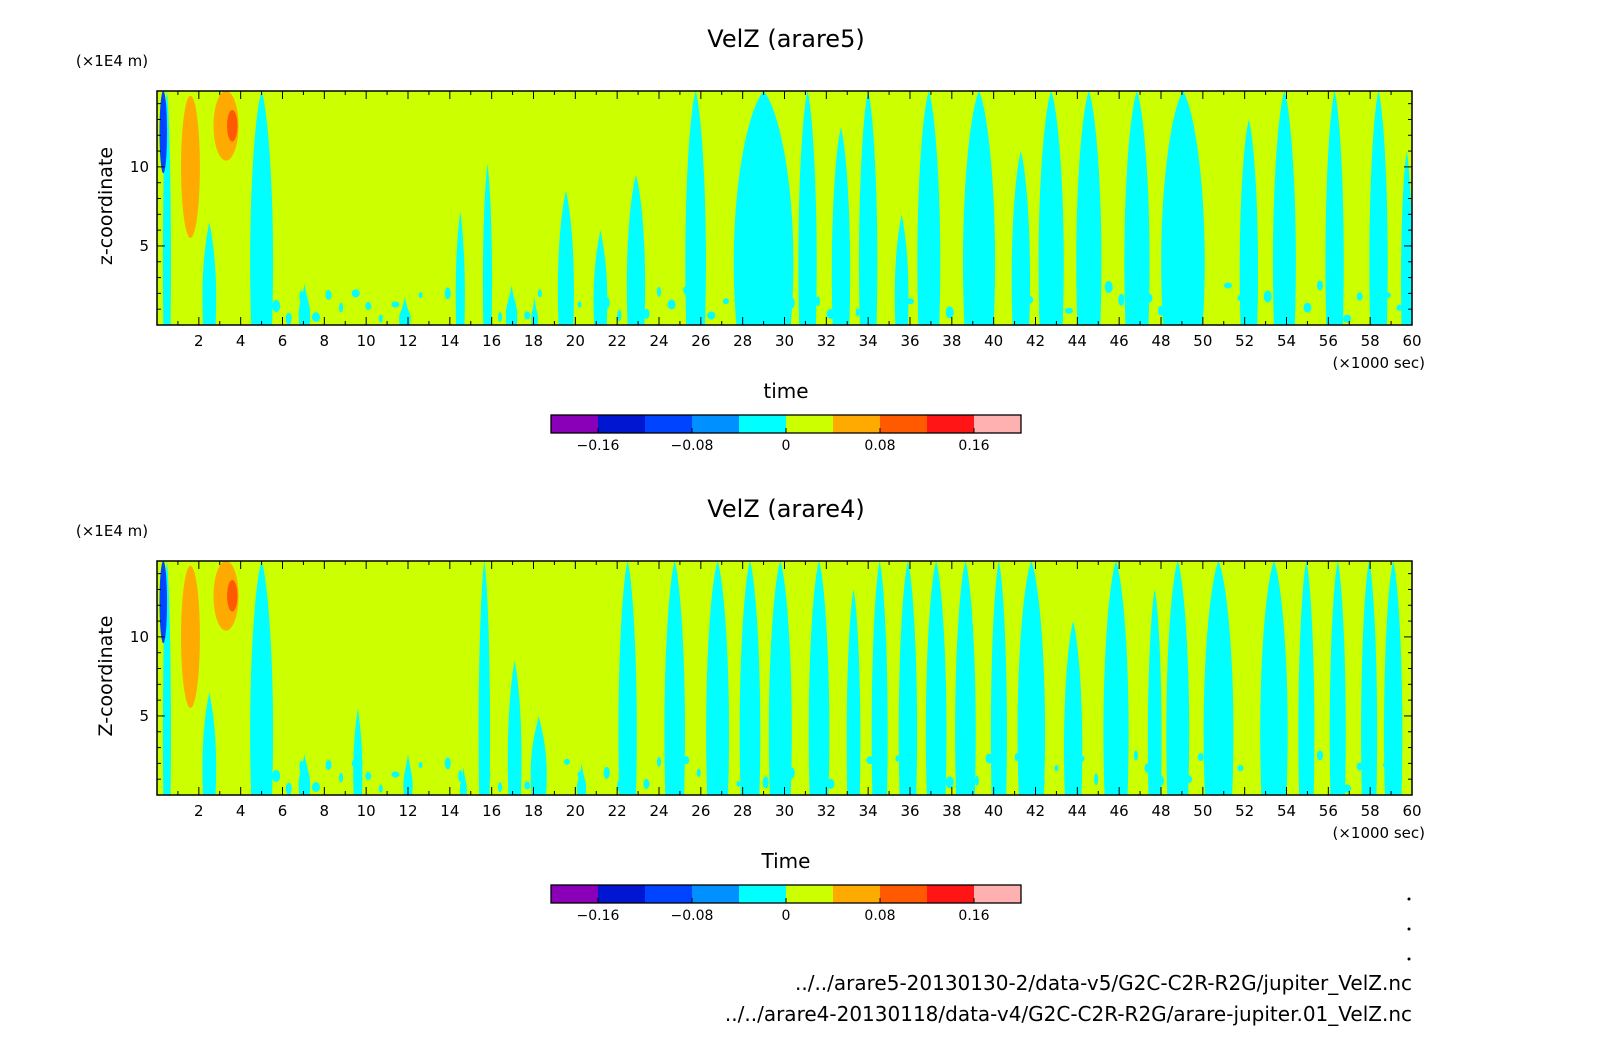 The height and width of the screenshot is (1054, 1604). What do you see at coordinates (1378, 363) in the screenshot?
I see `x-unit-label: (×1000 sec)` at bounding box center [1378, 363].